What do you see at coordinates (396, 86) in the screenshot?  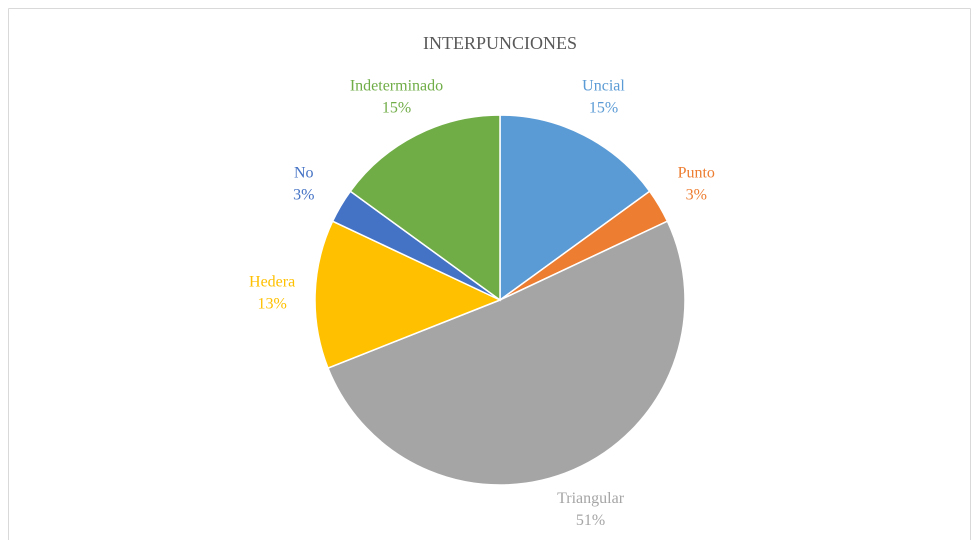 I see `slice-label: Indeterminado` at bounding box center [396, 86].